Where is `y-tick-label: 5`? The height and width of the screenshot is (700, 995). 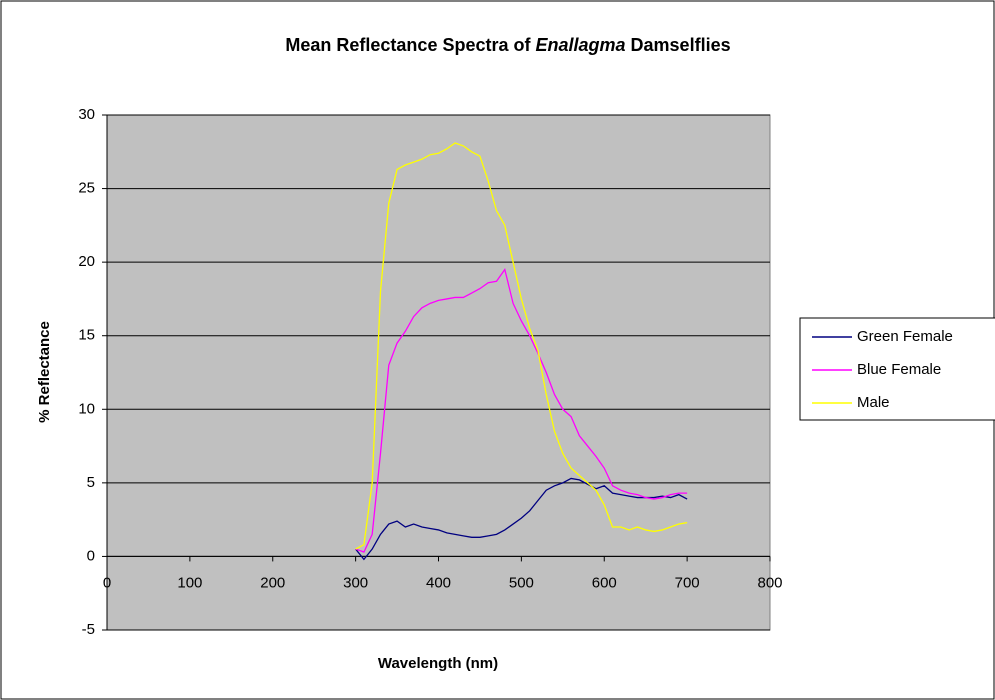 y-tick-label: 5 is located at coordinates (91, 482).